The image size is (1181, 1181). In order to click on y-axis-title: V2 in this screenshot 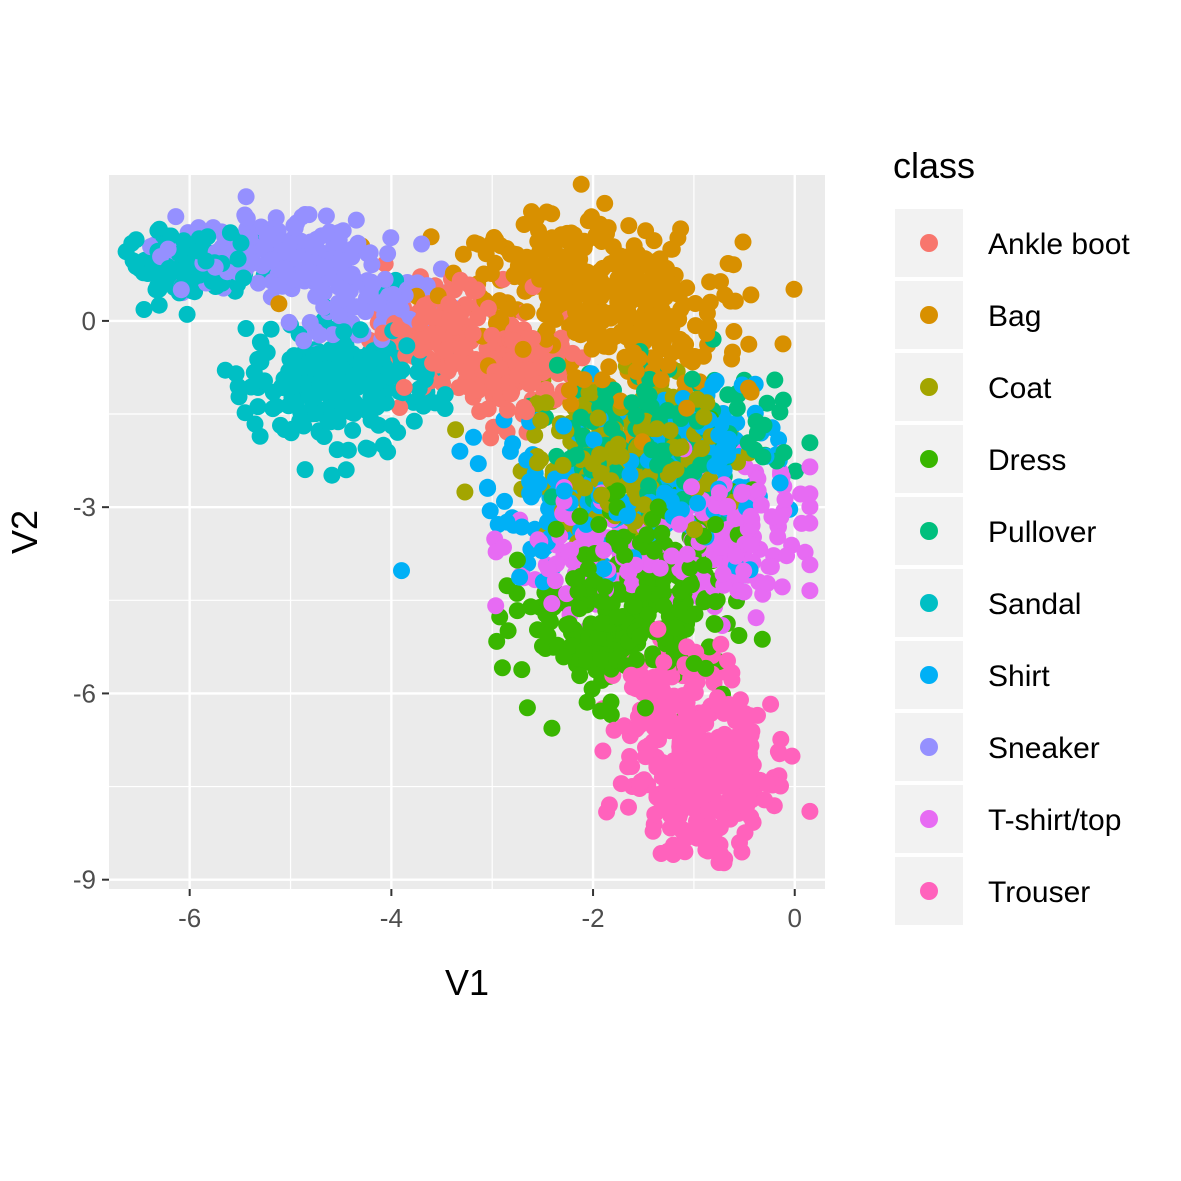, I will do `click(24, 532)`.